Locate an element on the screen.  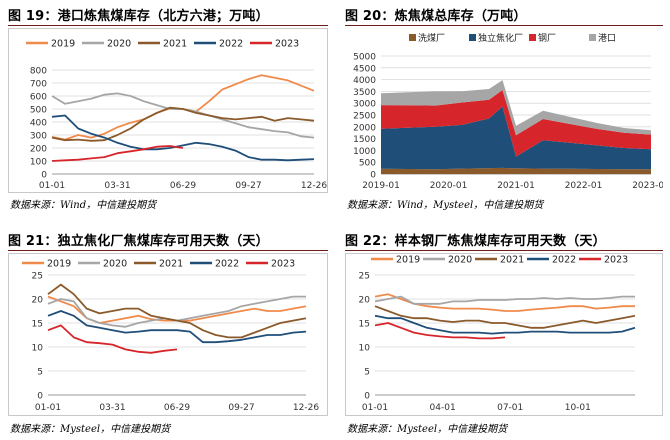
x-tick-label: 04-01 is located at coordinates (443, 408).